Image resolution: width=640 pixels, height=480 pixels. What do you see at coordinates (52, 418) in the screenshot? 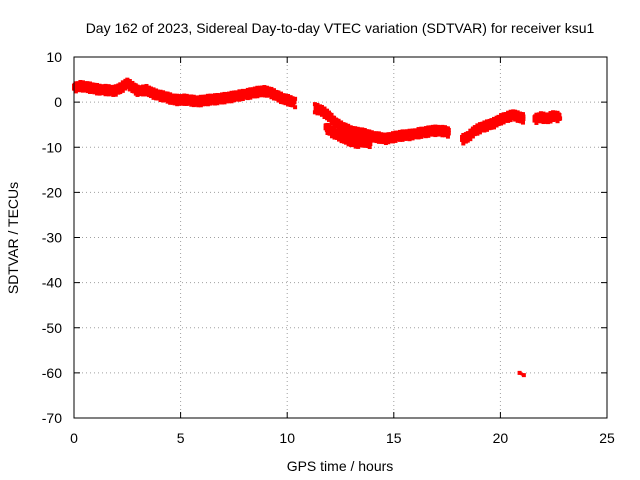
I see `y-tick-label: -70` at bounding box center [52, 418].